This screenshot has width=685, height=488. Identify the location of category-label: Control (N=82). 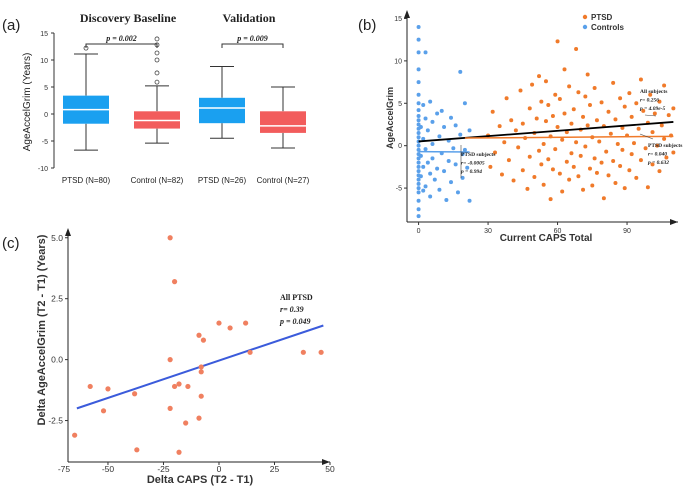
(157, 180).